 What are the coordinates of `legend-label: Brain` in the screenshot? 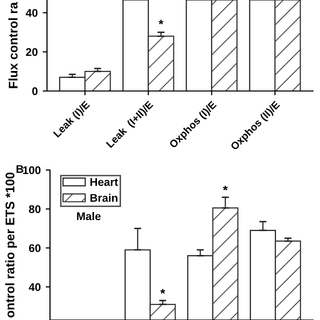 It's located at (104, 198).